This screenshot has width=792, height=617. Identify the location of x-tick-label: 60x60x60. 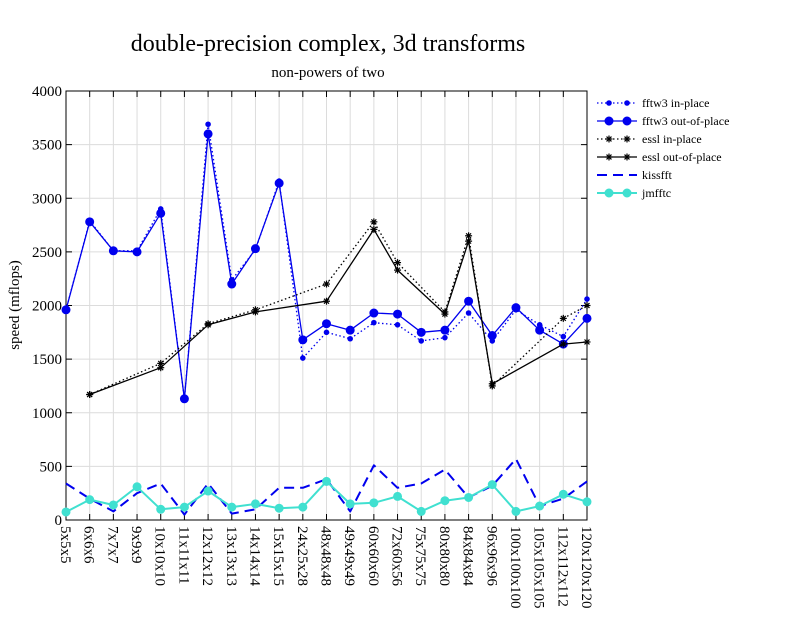
(373, 556).